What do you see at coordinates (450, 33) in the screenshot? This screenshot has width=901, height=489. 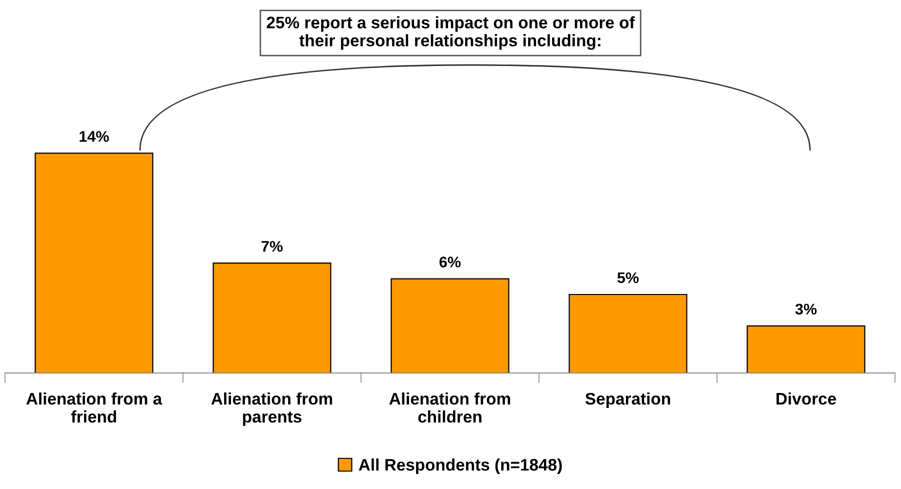 I see `chart-title: 25% report a serious impact on one or more of their personal relationships including:` at bounding box center [450, 33].